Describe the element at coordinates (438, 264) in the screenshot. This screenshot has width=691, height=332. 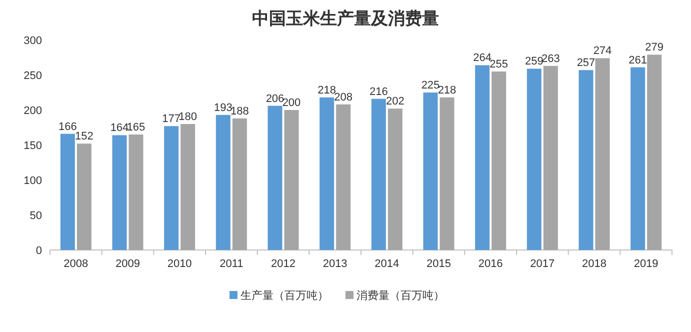
I see `x-tick-label: 2015` at that location.